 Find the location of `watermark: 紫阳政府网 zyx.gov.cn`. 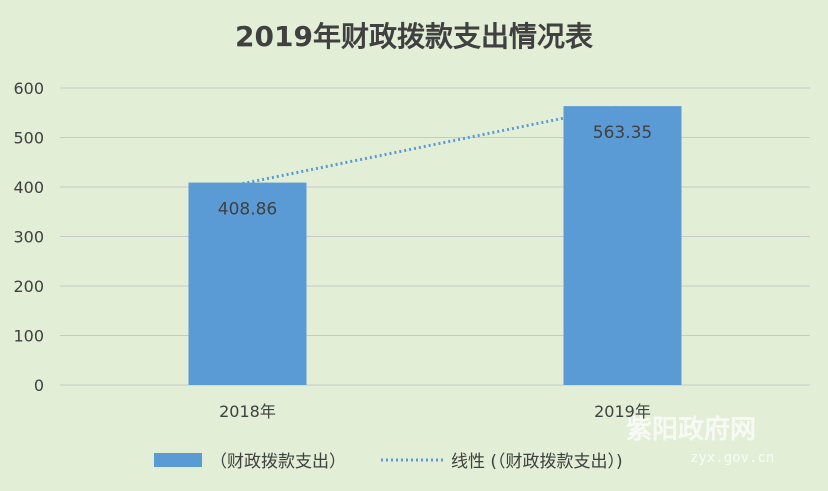

watermark: 紫阳政府网 zyx.gov.cn is located at coordinates (700, 440).